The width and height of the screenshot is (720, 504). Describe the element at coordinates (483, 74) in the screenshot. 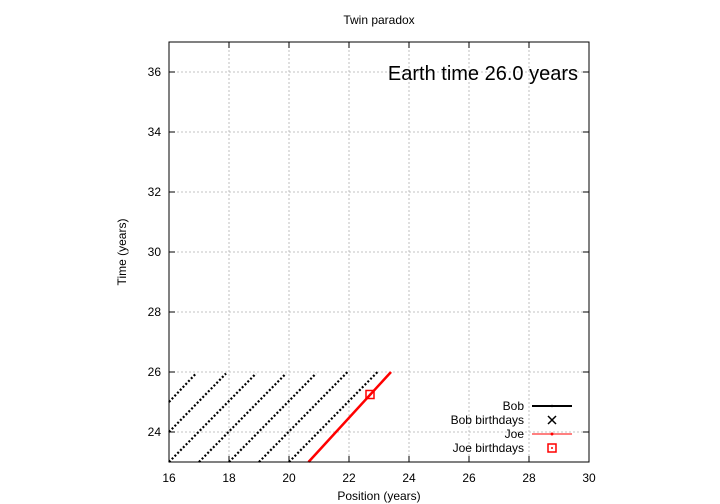

I see `earth-time-annotation: Earth time 26.0 years` at that location.